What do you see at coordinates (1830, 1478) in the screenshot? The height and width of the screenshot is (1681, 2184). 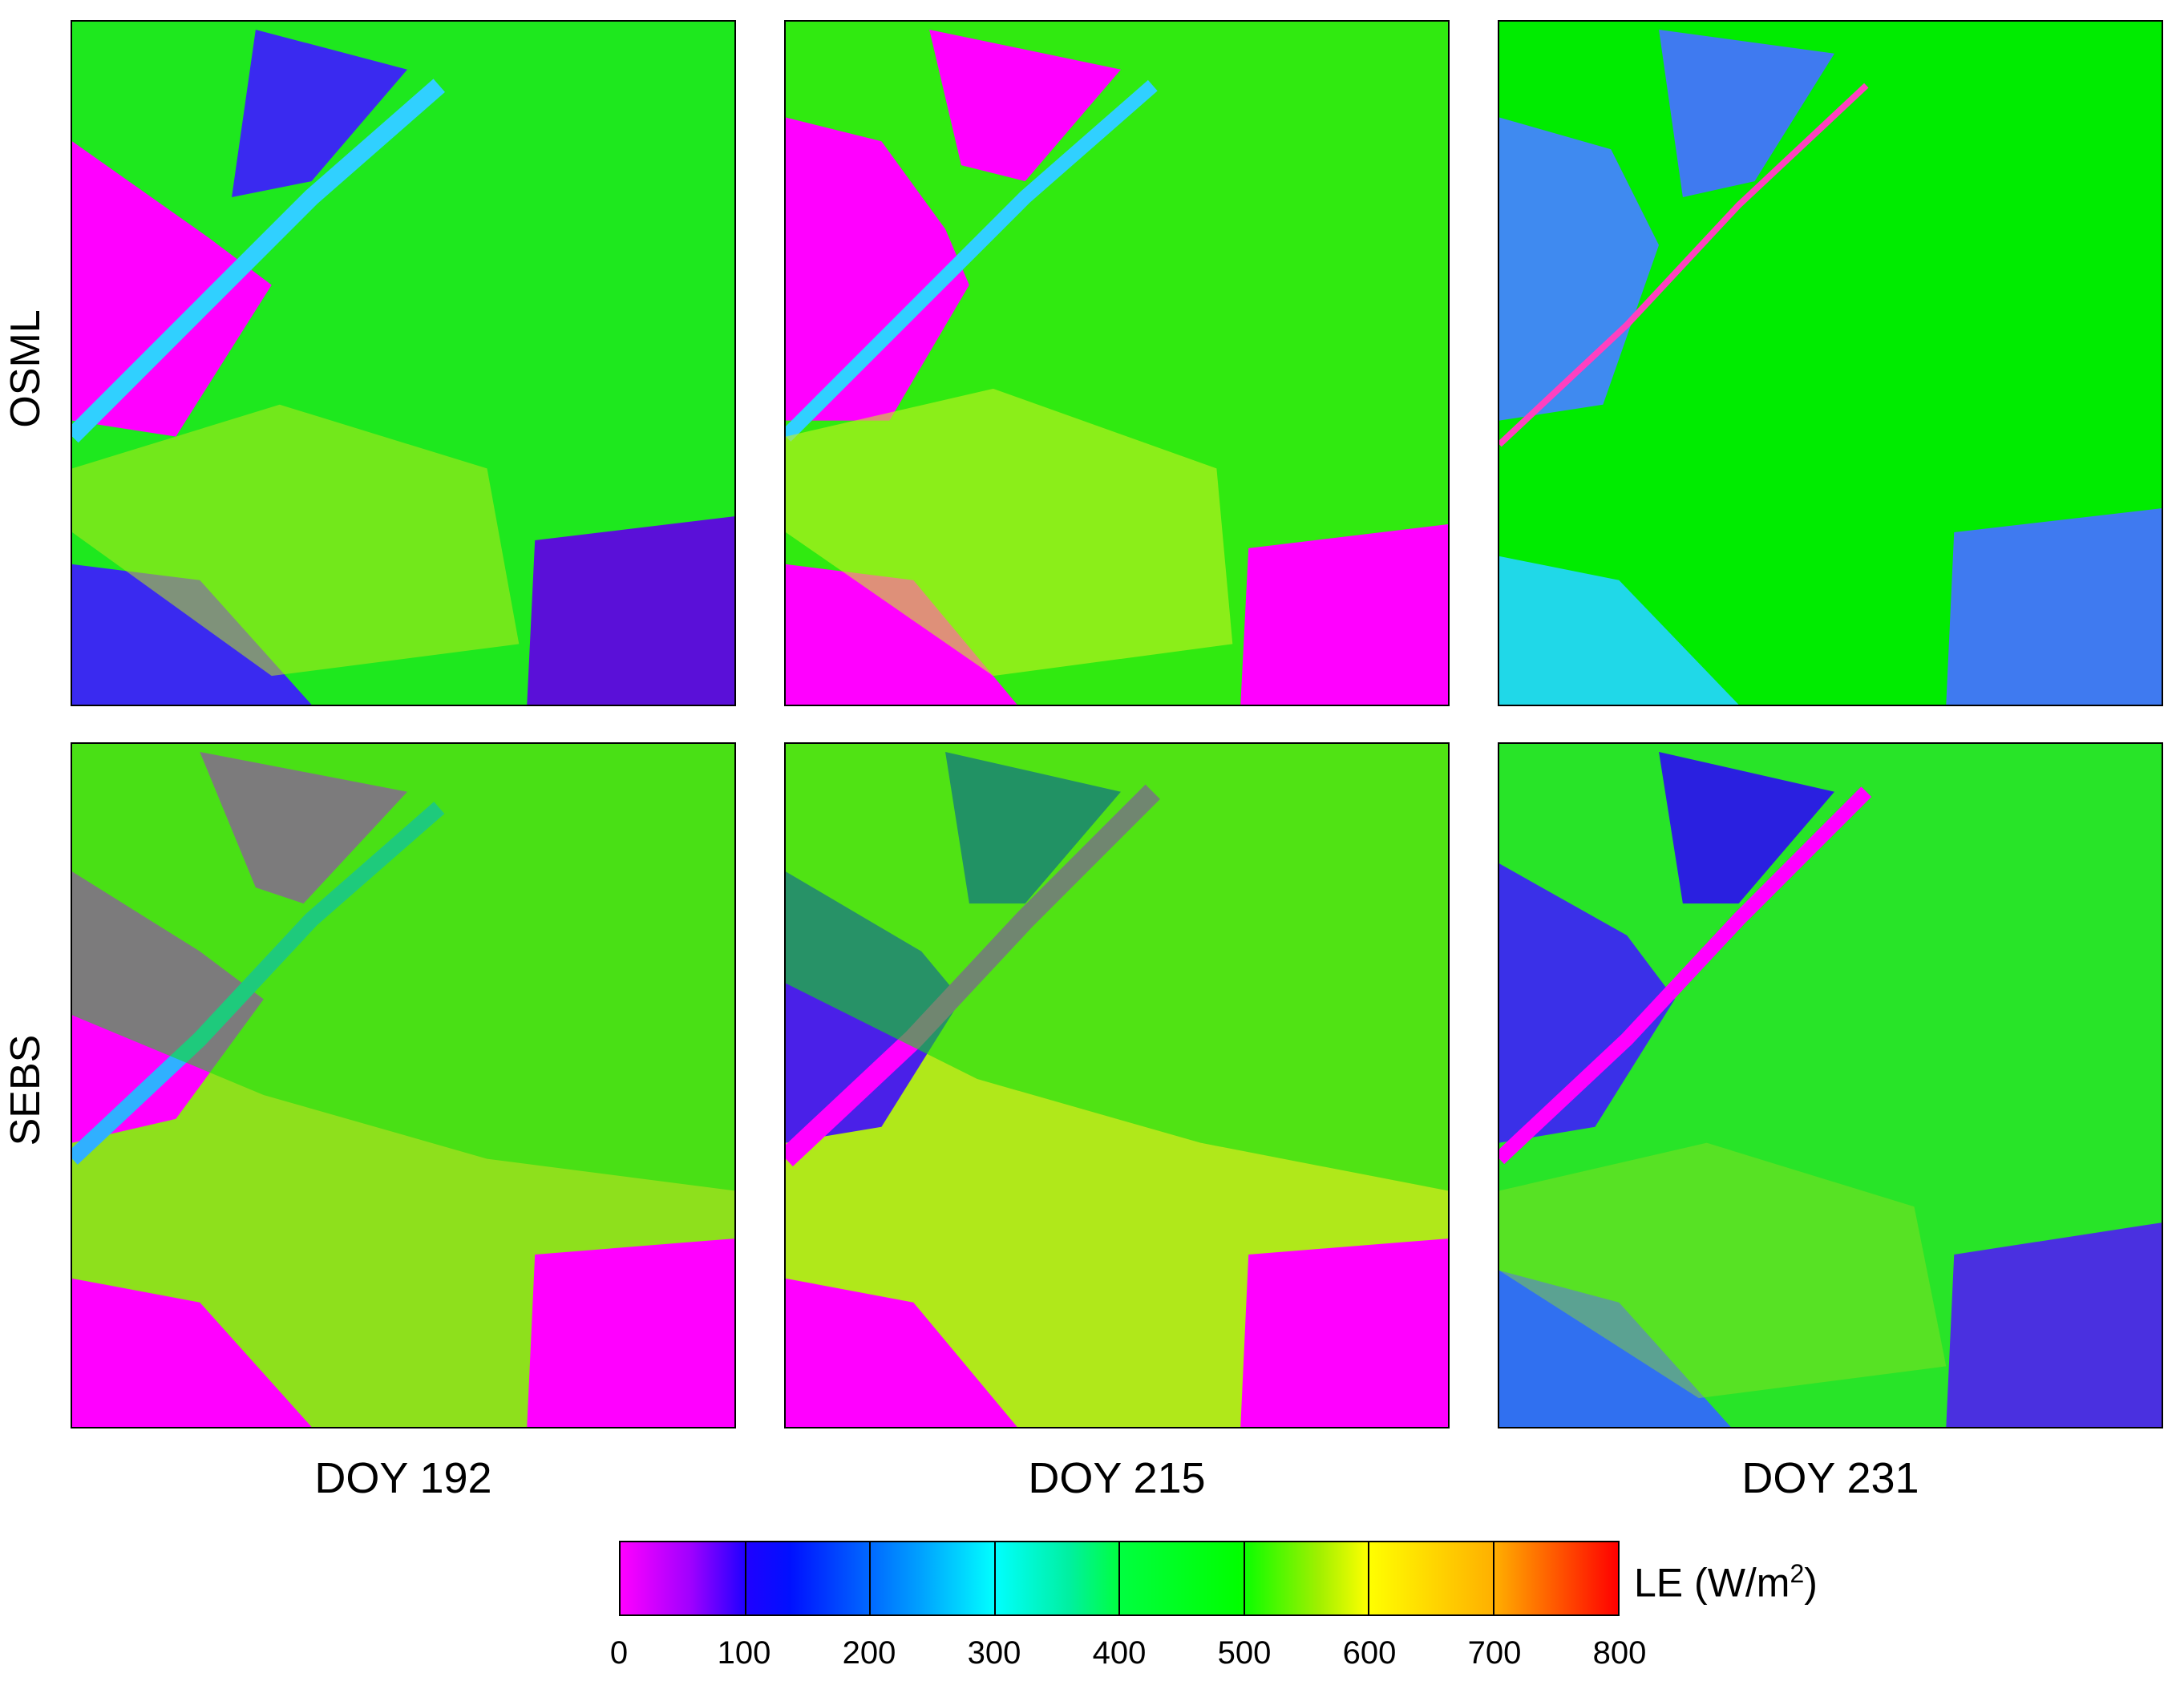 I see `column-label-doy-231: DOY 231` at bounding box center [1830, 1478].